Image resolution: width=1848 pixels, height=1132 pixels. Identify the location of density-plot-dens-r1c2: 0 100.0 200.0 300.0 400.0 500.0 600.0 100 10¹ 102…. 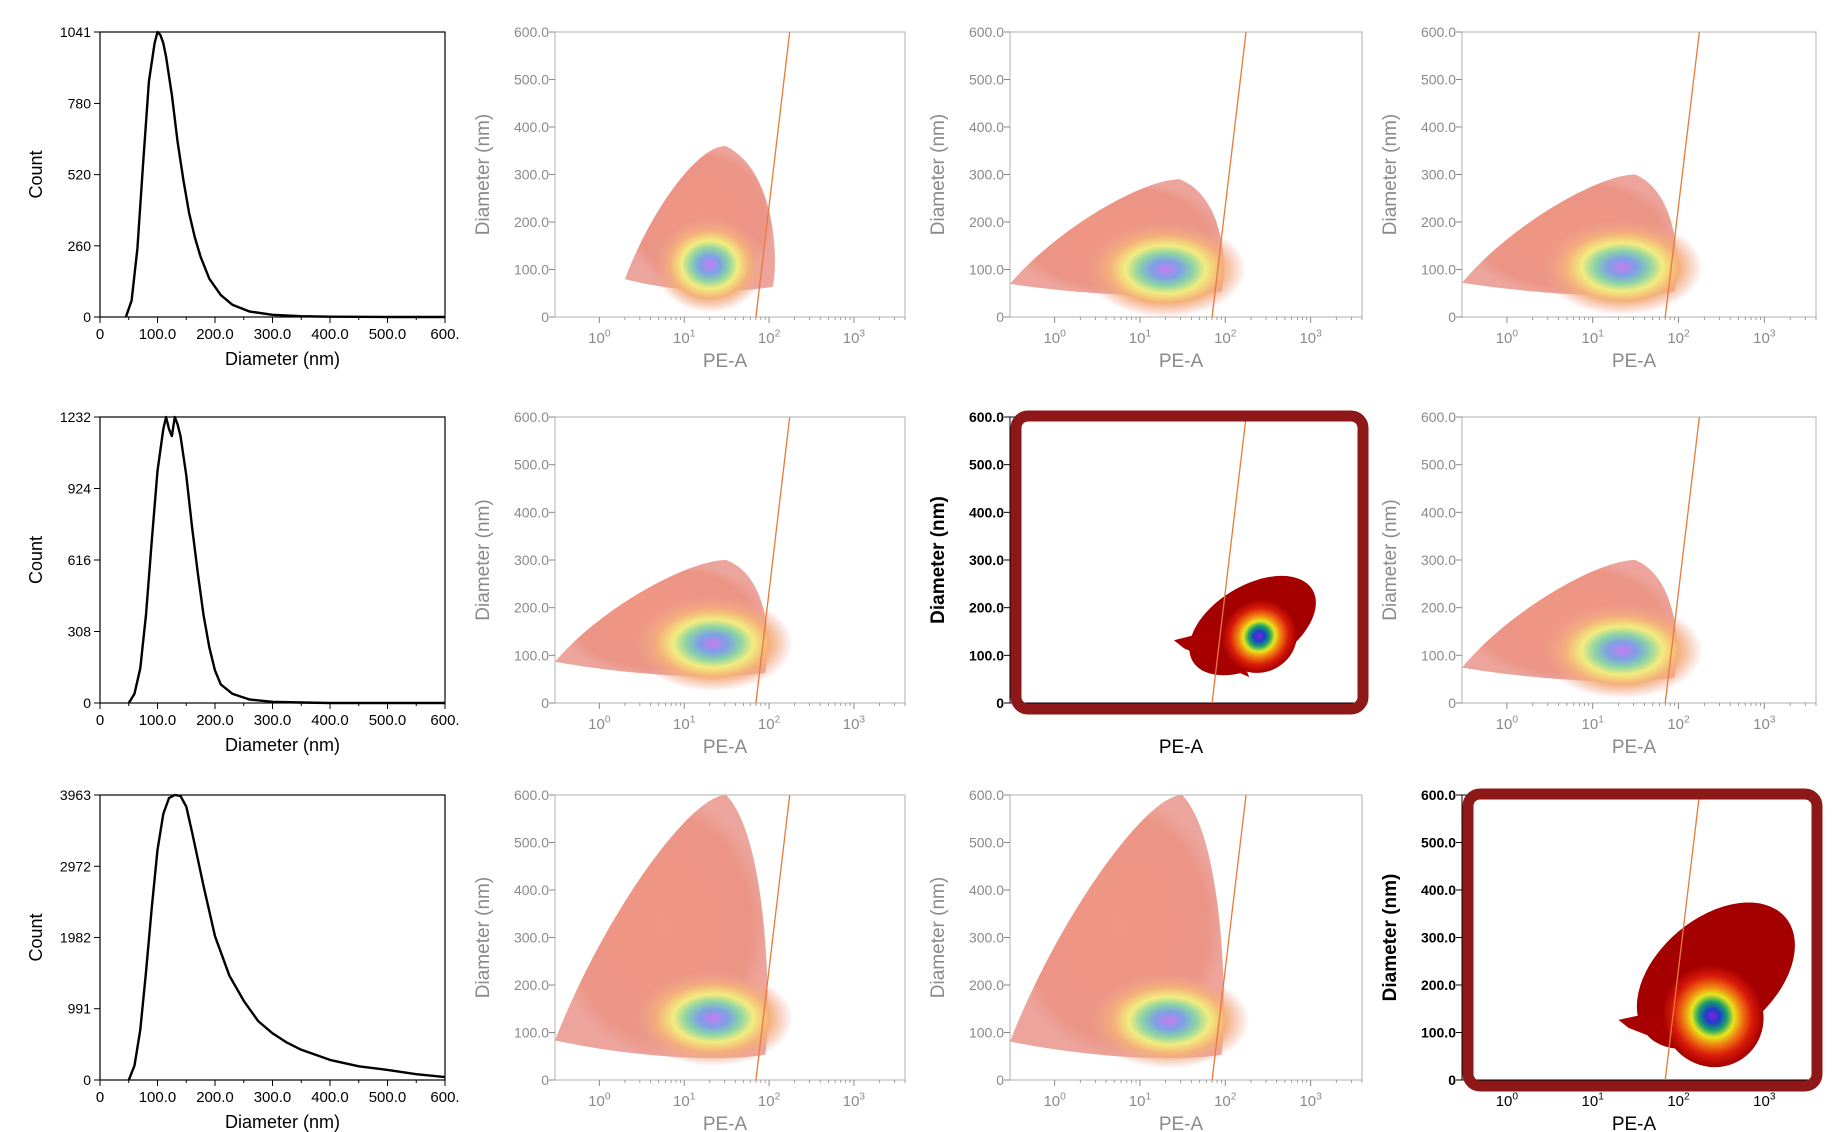
(689, 198).